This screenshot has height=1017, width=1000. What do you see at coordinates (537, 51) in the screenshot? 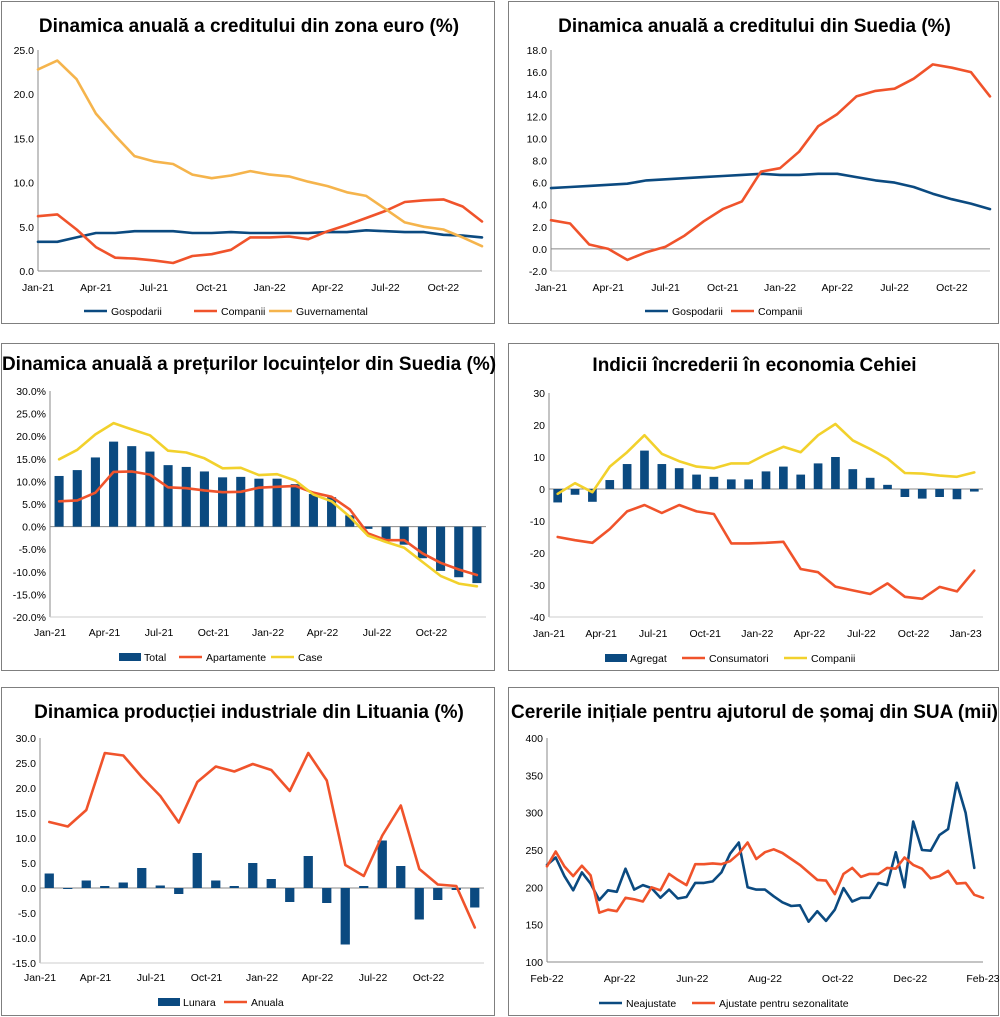
I see `y-tick-label: 18.0` at bounding box center [537, 51].